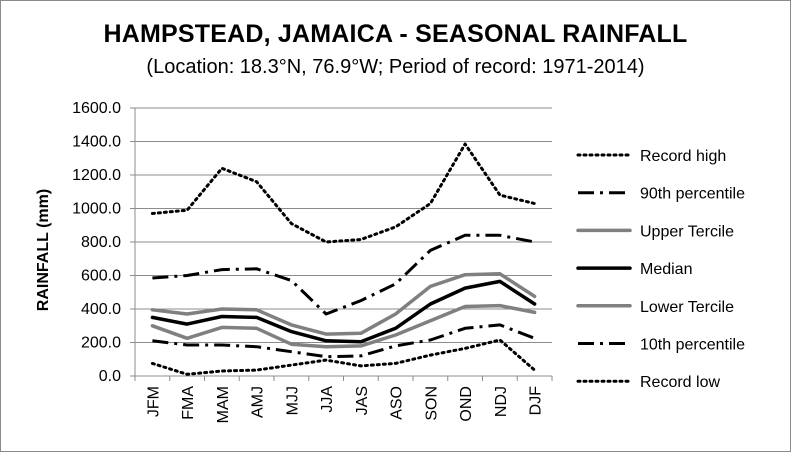  What do you see at coordinates (43, 250) in the screenshot?
I see `y-axis-label: RAINFALL (mm)` at bounding box center [43, 250].